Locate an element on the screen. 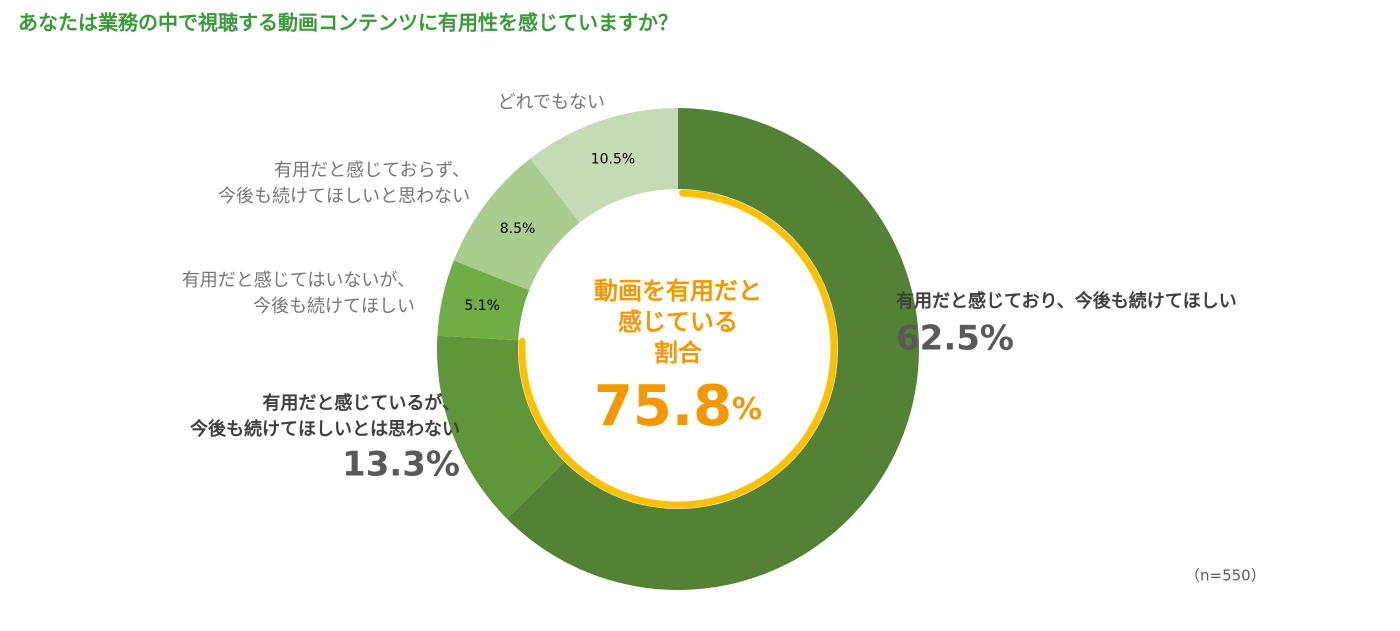 The width and height of the screenshot is (1400, 631). category-label: 今後も続けてほしいと思わない is located at coordinates (344, 196).